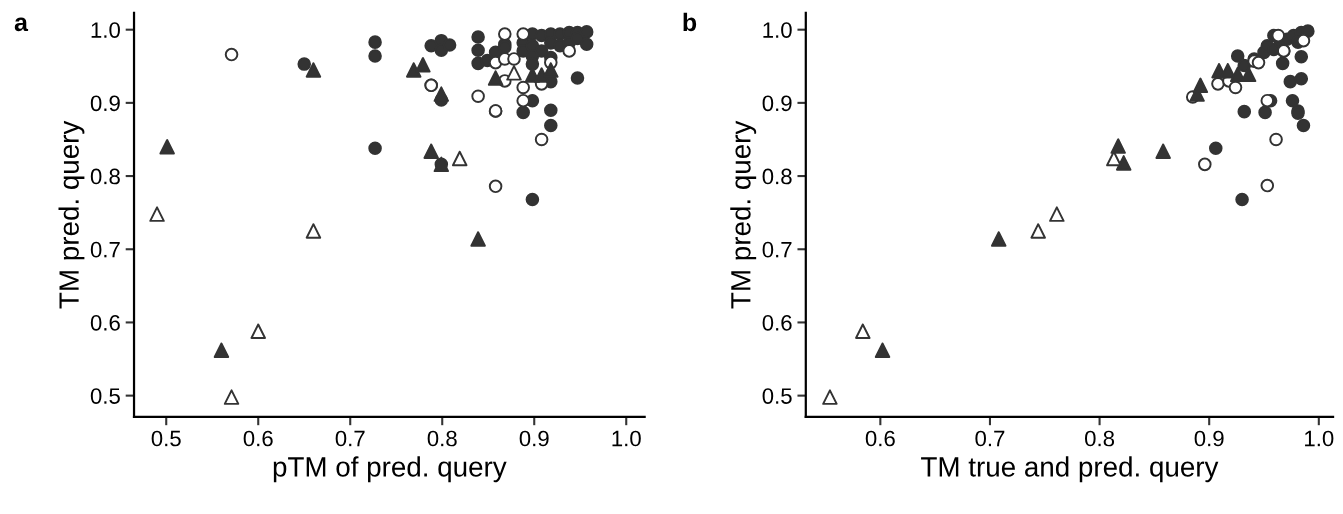 This screenshot has width=1343, height=514. I want to click on x-tick-label: 0.5, so click(166, 438).